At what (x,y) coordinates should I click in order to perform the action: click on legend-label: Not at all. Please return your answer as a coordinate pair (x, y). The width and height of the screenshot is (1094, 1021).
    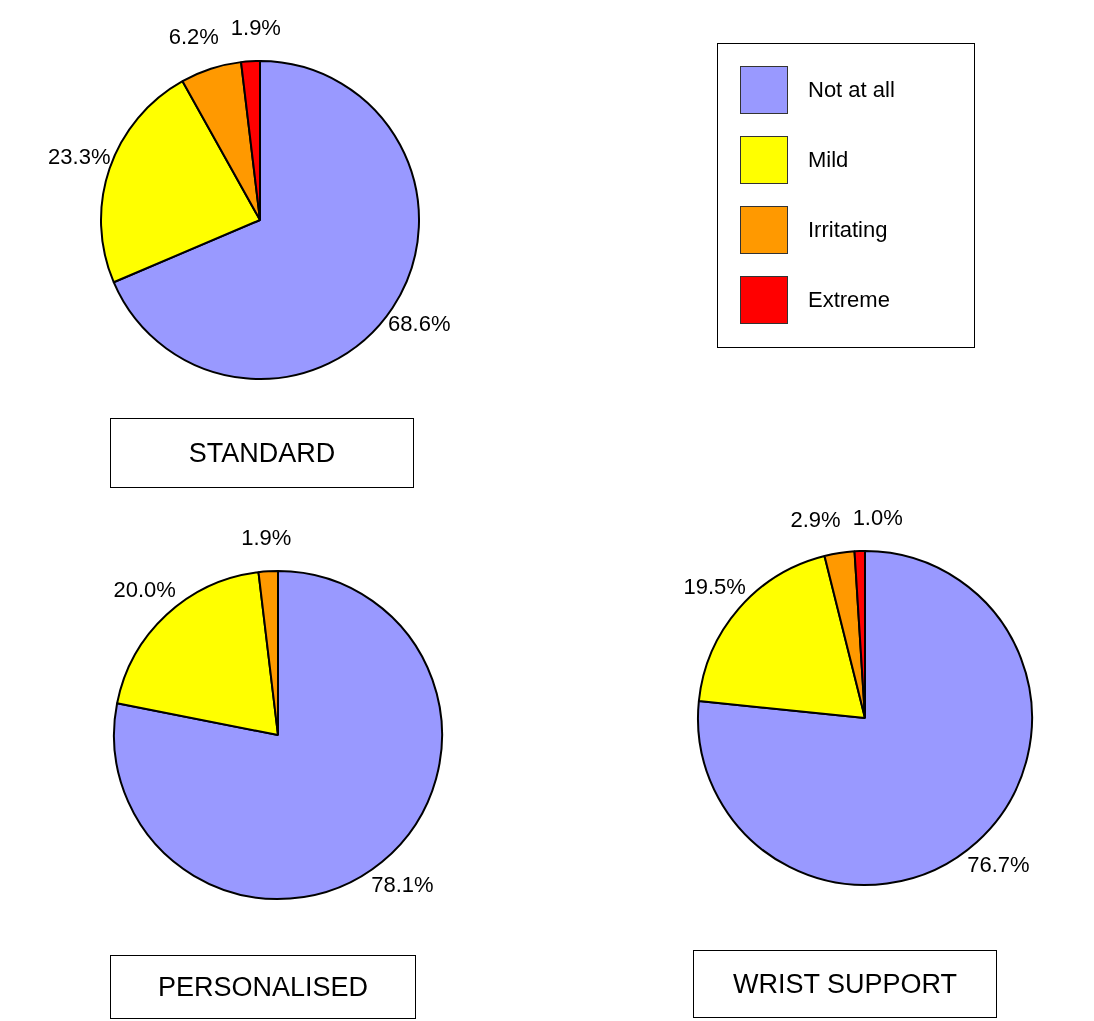
    Looking at the image, I should click on (851, 90).